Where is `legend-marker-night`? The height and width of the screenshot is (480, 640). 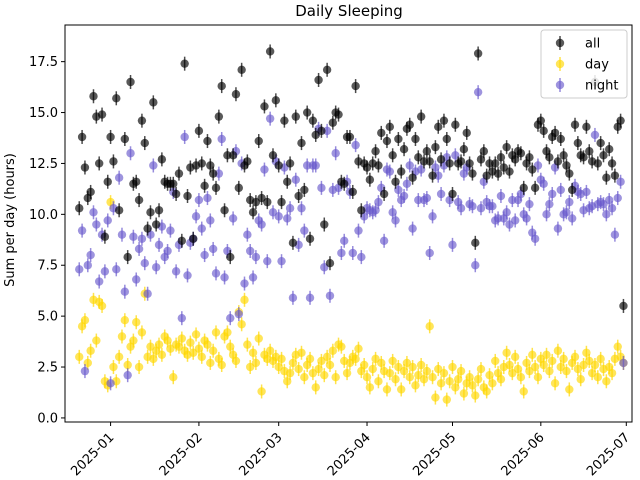
legend-marker-night is located at coordinates (560, 85).